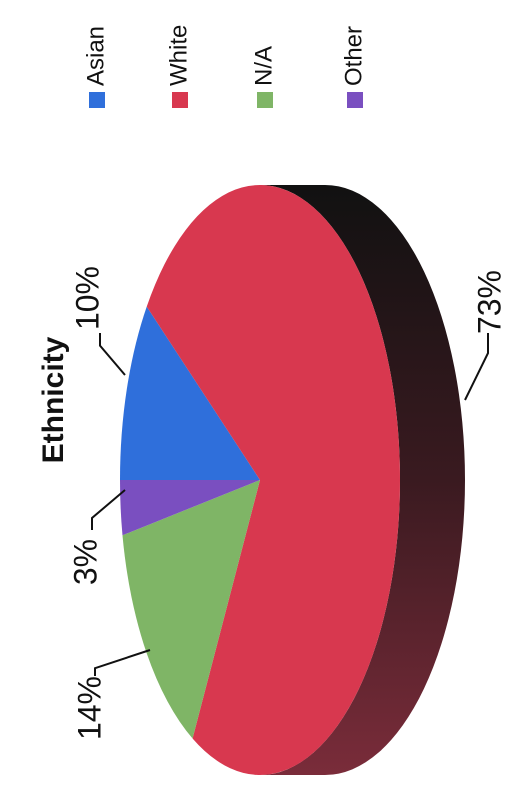  I want to click on data-label: 3%, so click(85, 562).